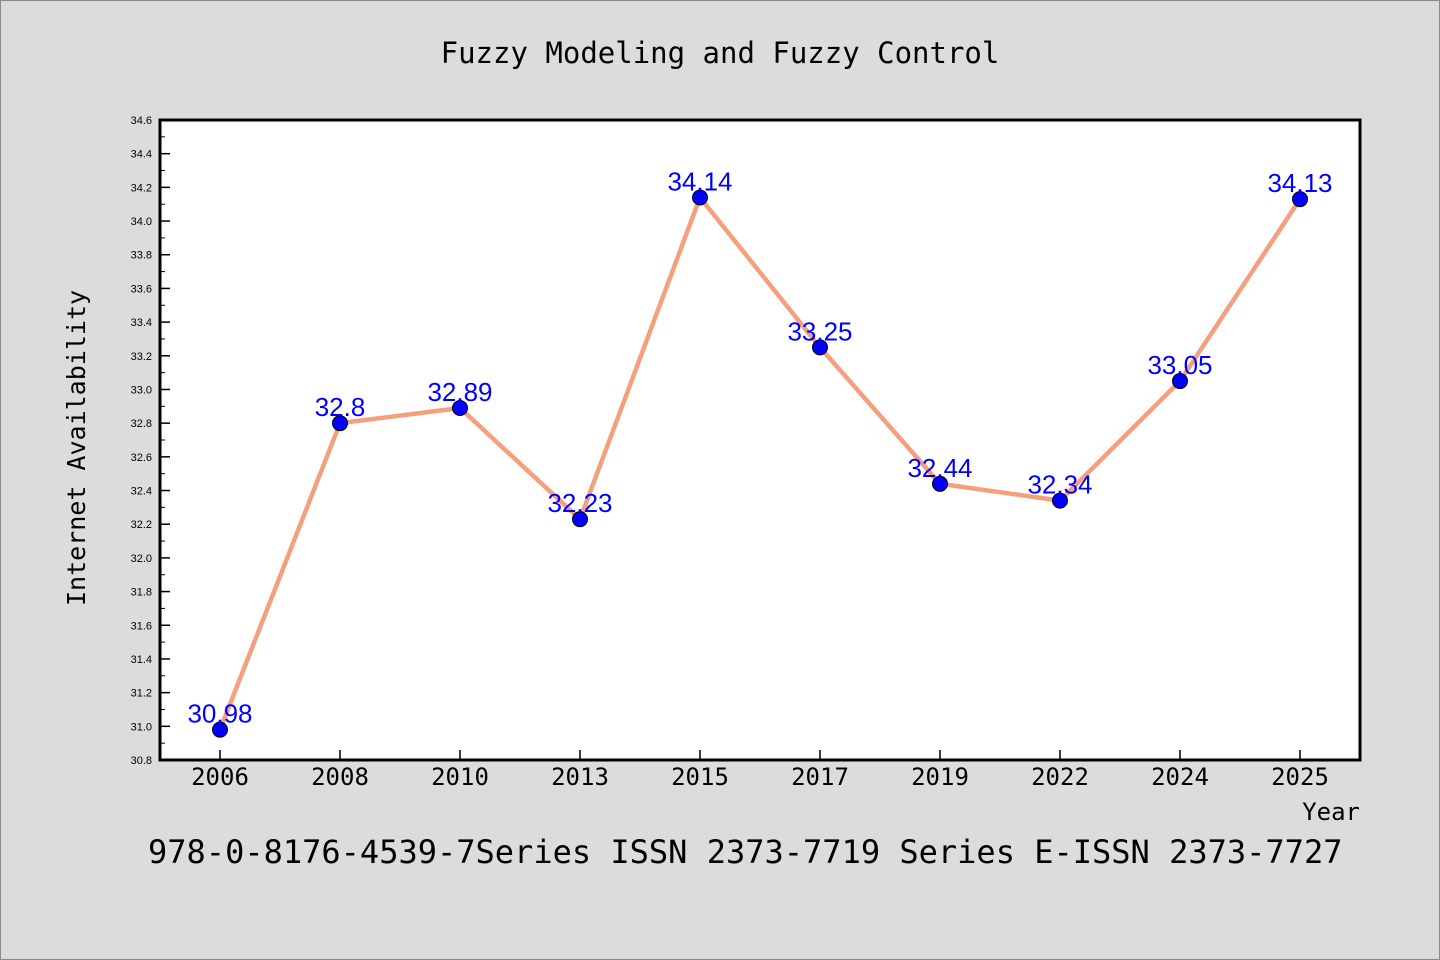  Describe the element at coordinates (141, 289) in the screenshot. I see `y-tick-label: 33.6` at that location.